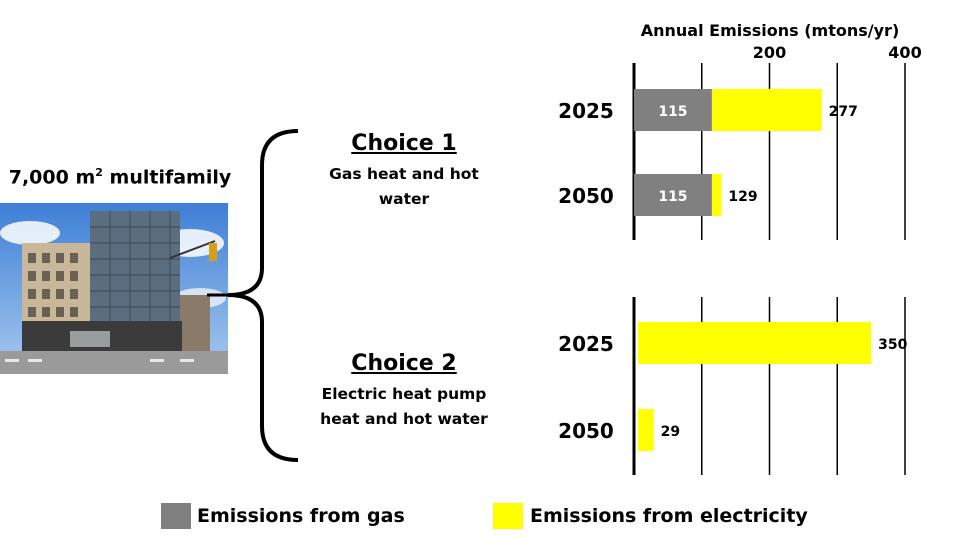  I want to click on building-label-suffix: multifamily, so click(167, 177).